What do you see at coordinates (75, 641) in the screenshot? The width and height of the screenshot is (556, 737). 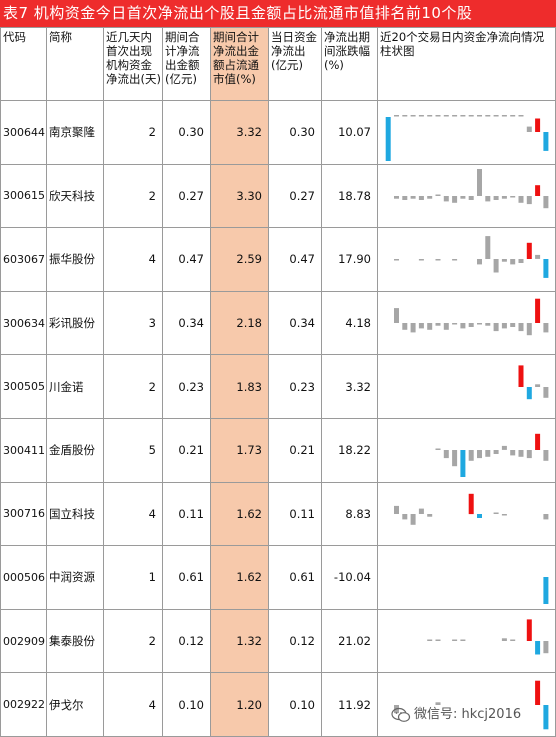 I see `cell-name: 集泰股份` at bounding box center [75, 641].